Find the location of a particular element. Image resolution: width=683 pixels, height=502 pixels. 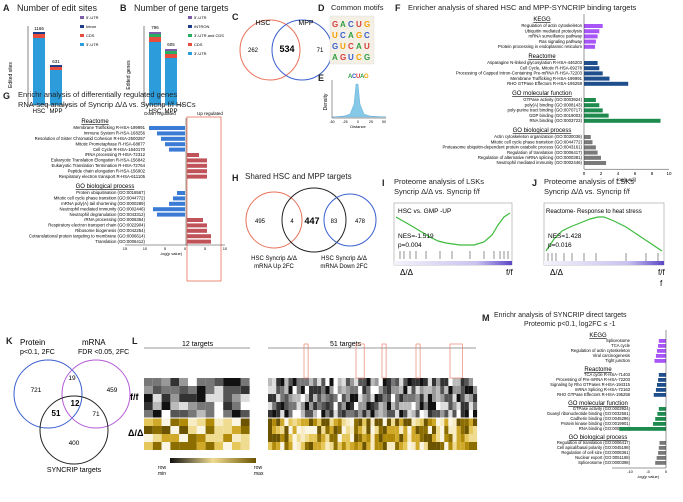

group-title-51: 51 targets is located at coordinates (346, 344).